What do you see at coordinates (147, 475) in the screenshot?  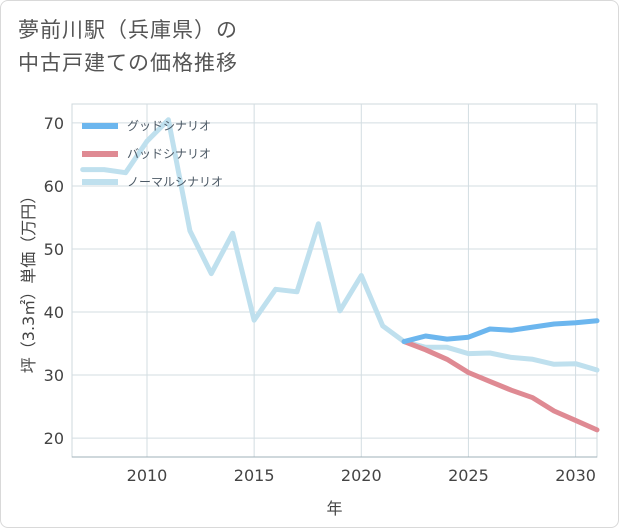 I see `x-tick-label: 2010` at bounding box center [147, 475].